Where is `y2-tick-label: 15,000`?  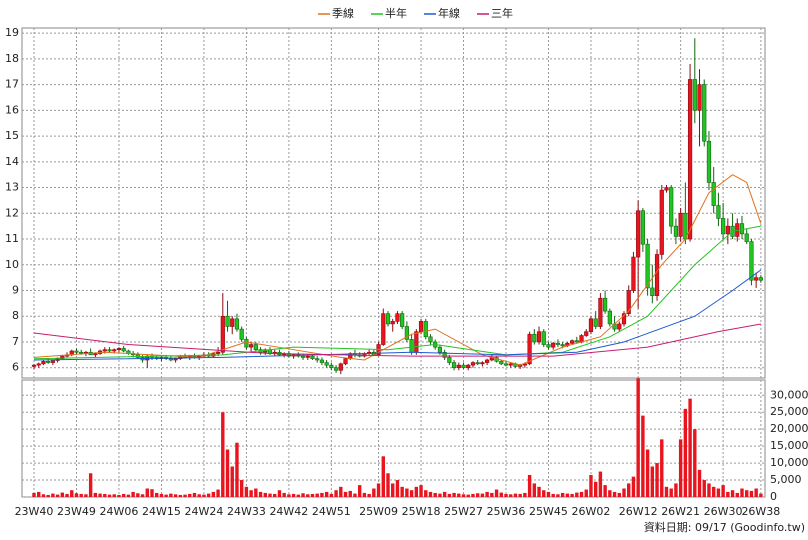
y2-tick-label: 15,000 is located at coordinates (789, 445).